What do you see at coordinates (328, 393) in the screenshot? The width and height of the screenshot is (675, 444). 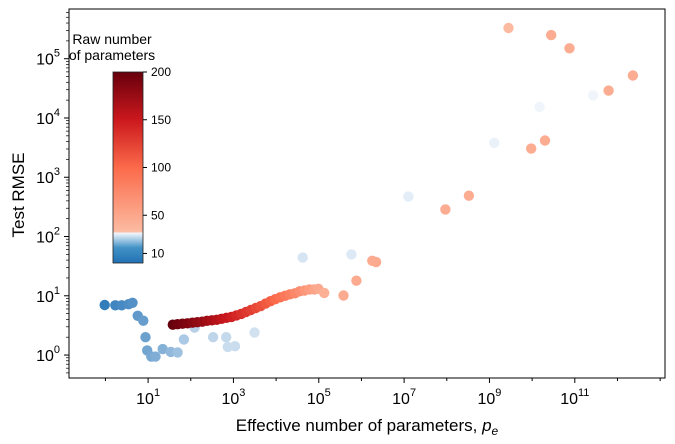 I see `x-tick-exp: 5` at bounding box center [328, 393].